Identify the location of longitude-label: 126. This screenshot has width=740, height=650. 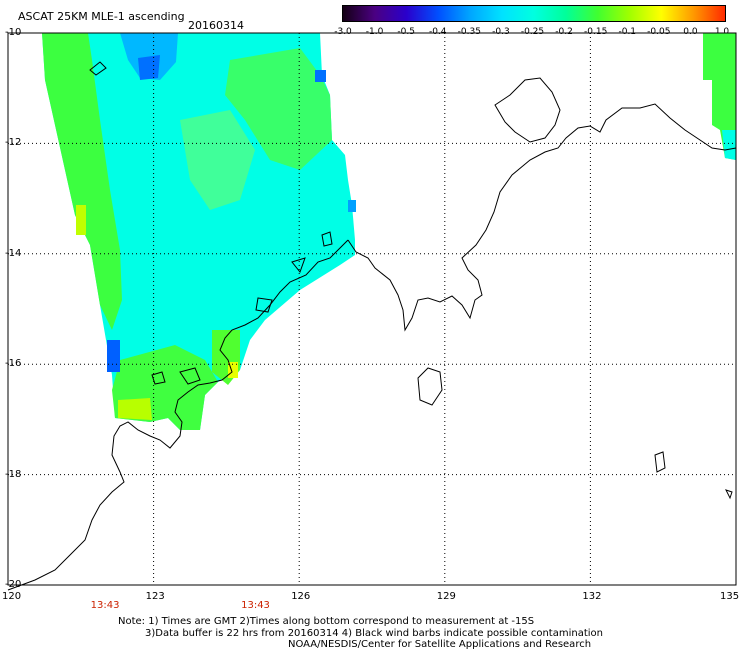
(301, 596).